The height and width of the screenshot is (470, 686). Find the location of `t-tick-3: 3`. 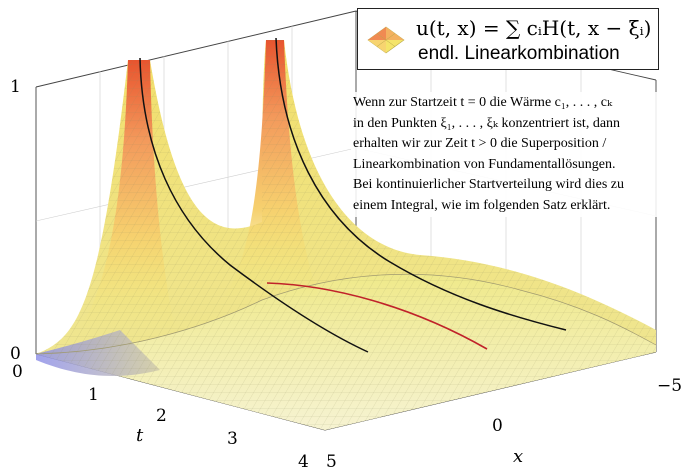

t-tick-3: 3 is located at coordinates (232, 439).